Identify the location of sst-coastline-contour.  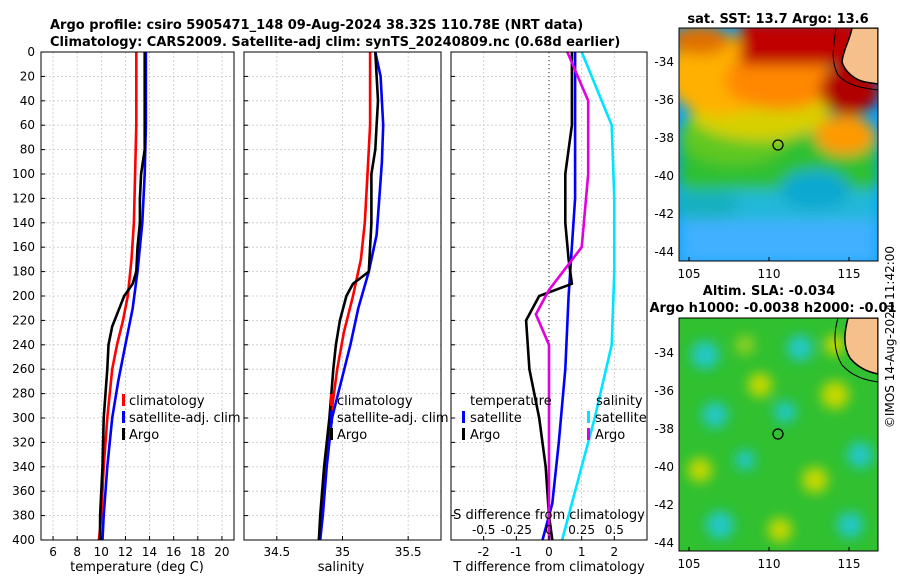
(855, 59).